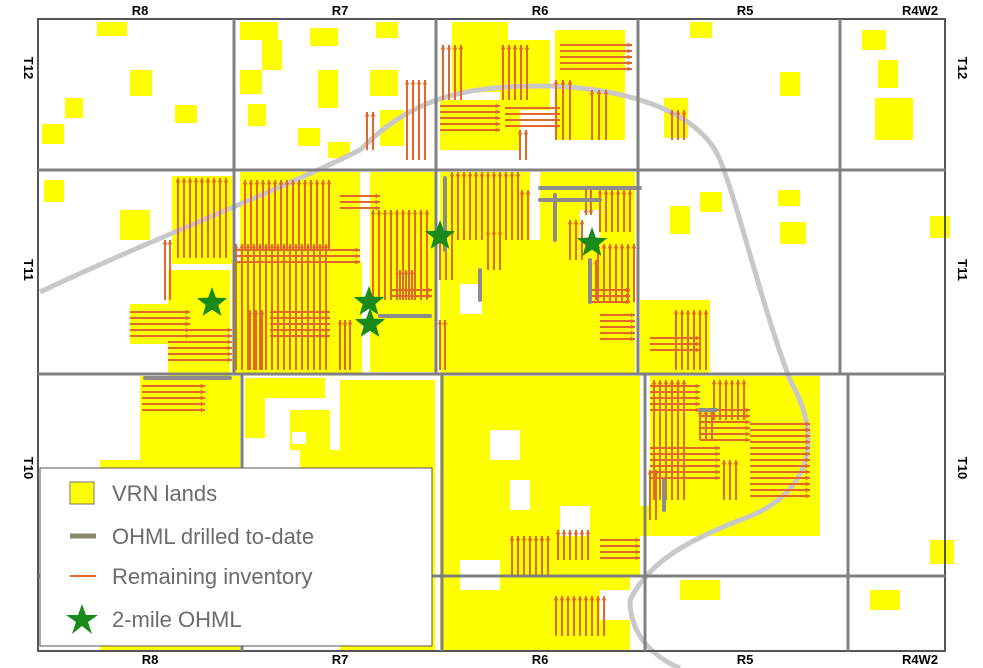 This screenshot has height=668, width=983. What do you see at coordinates (402, 278) in the screenshot?
I see `two-mile-ohml-layer` at bounding box center [402, 278].